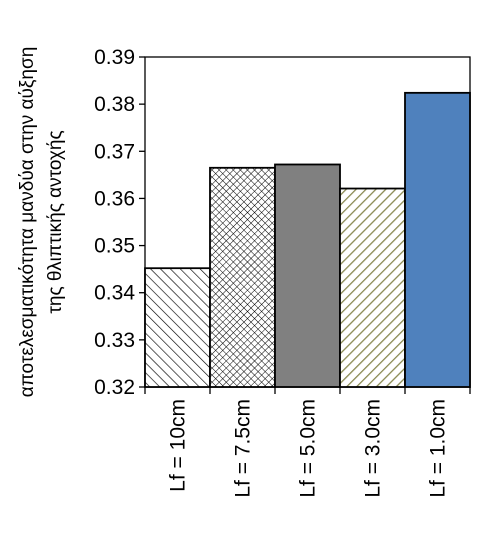 This screenshot has width=486, height=541. I want to click on y-tick-label: 0.33, so click(114, 340).